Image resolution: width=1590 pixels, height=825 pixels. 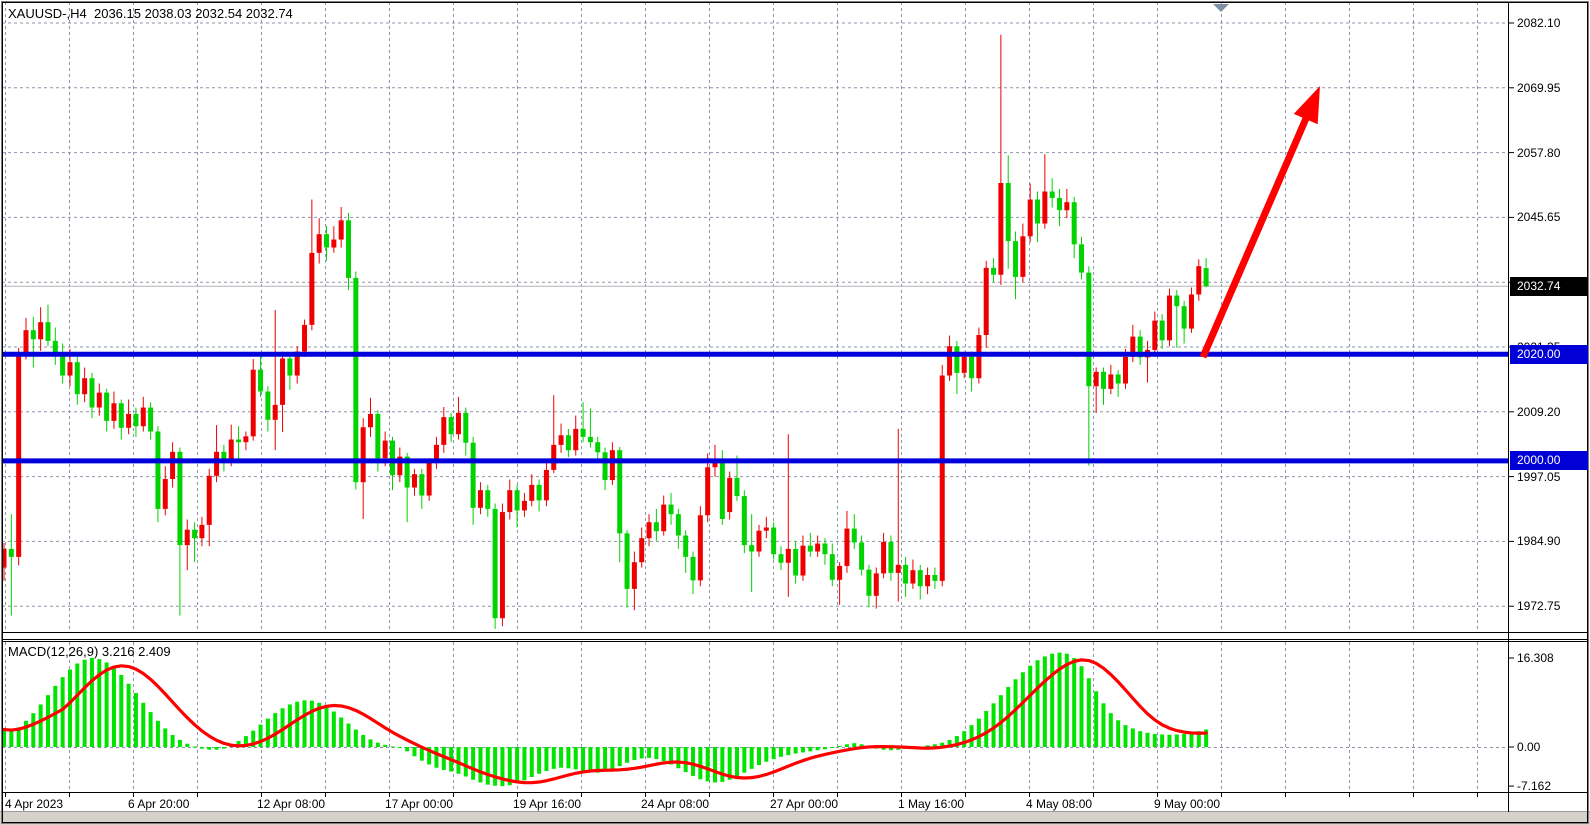 What do you see at coordinates (1539, 23) in the screenshot?
I see `price-axis-label: 2082.10` at bounding box center [1539, 23].